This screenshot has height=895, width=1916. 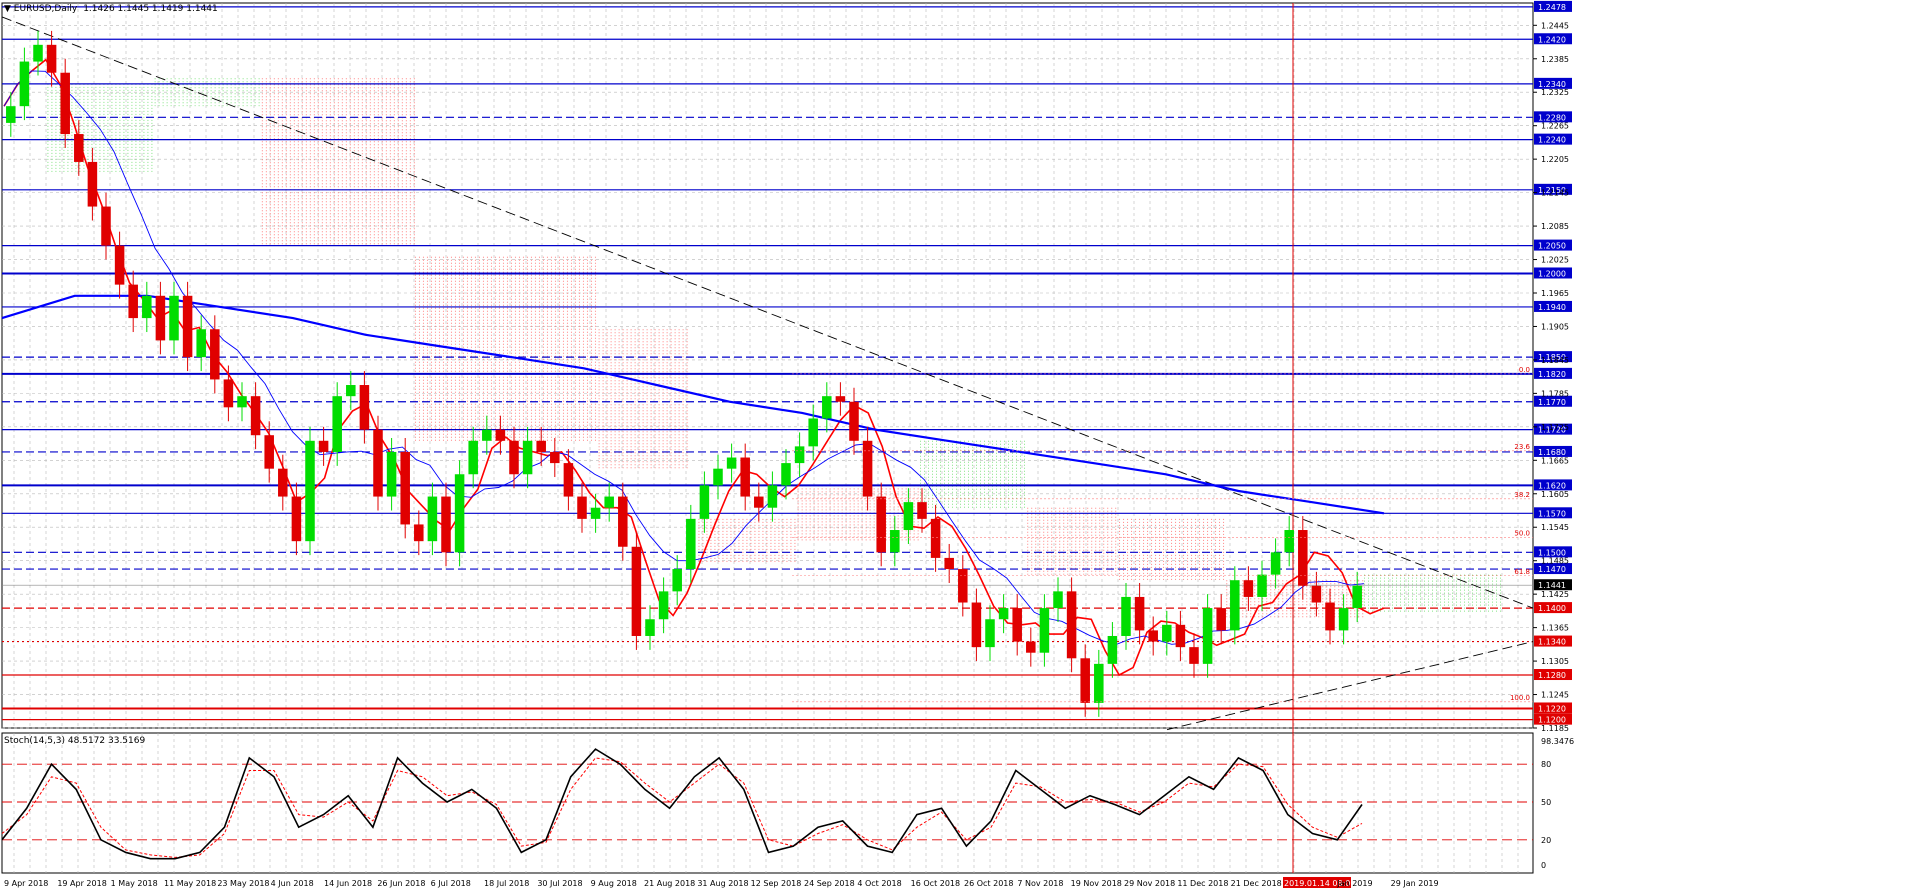 I want to click on price-tick-label: 1.1725, so click(x=1555, y=427).